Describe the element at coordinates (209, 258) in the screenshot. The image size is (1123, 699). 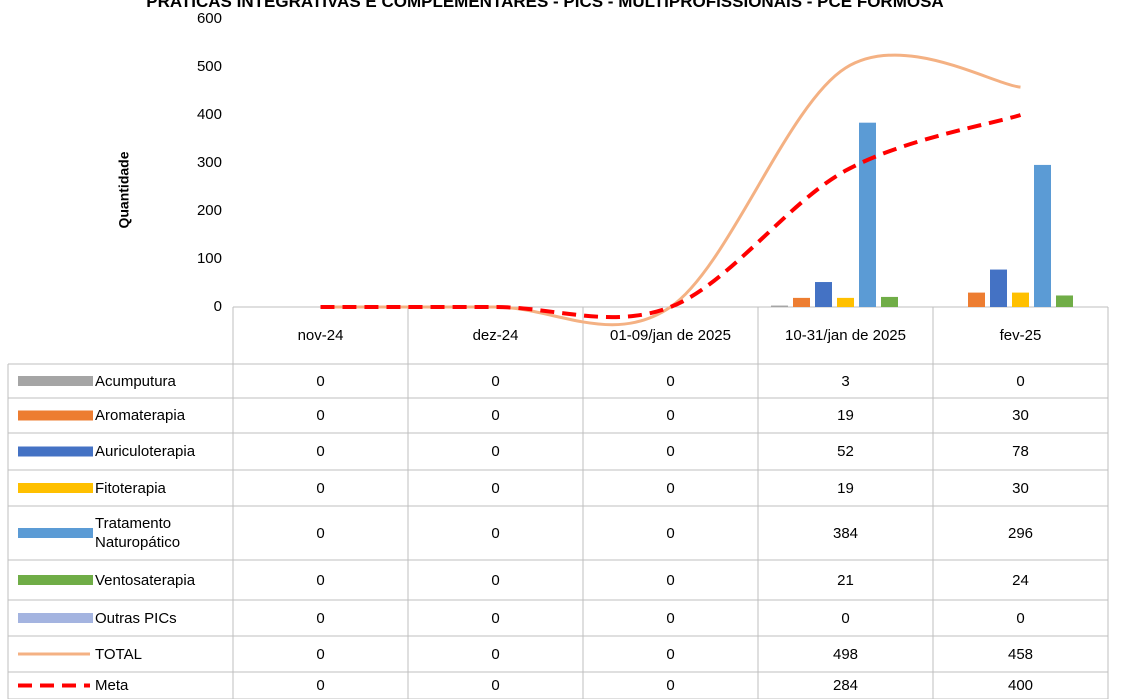
I see `y-tick-label: 100` at that location.